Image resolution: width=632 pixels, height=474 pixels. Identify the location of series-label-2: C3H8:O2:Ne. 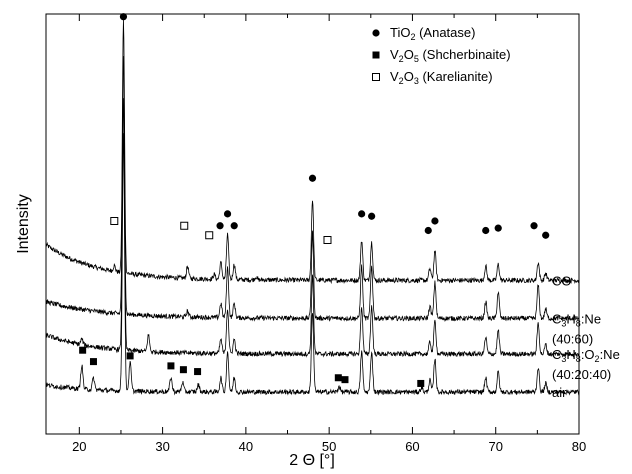
(586, 355).